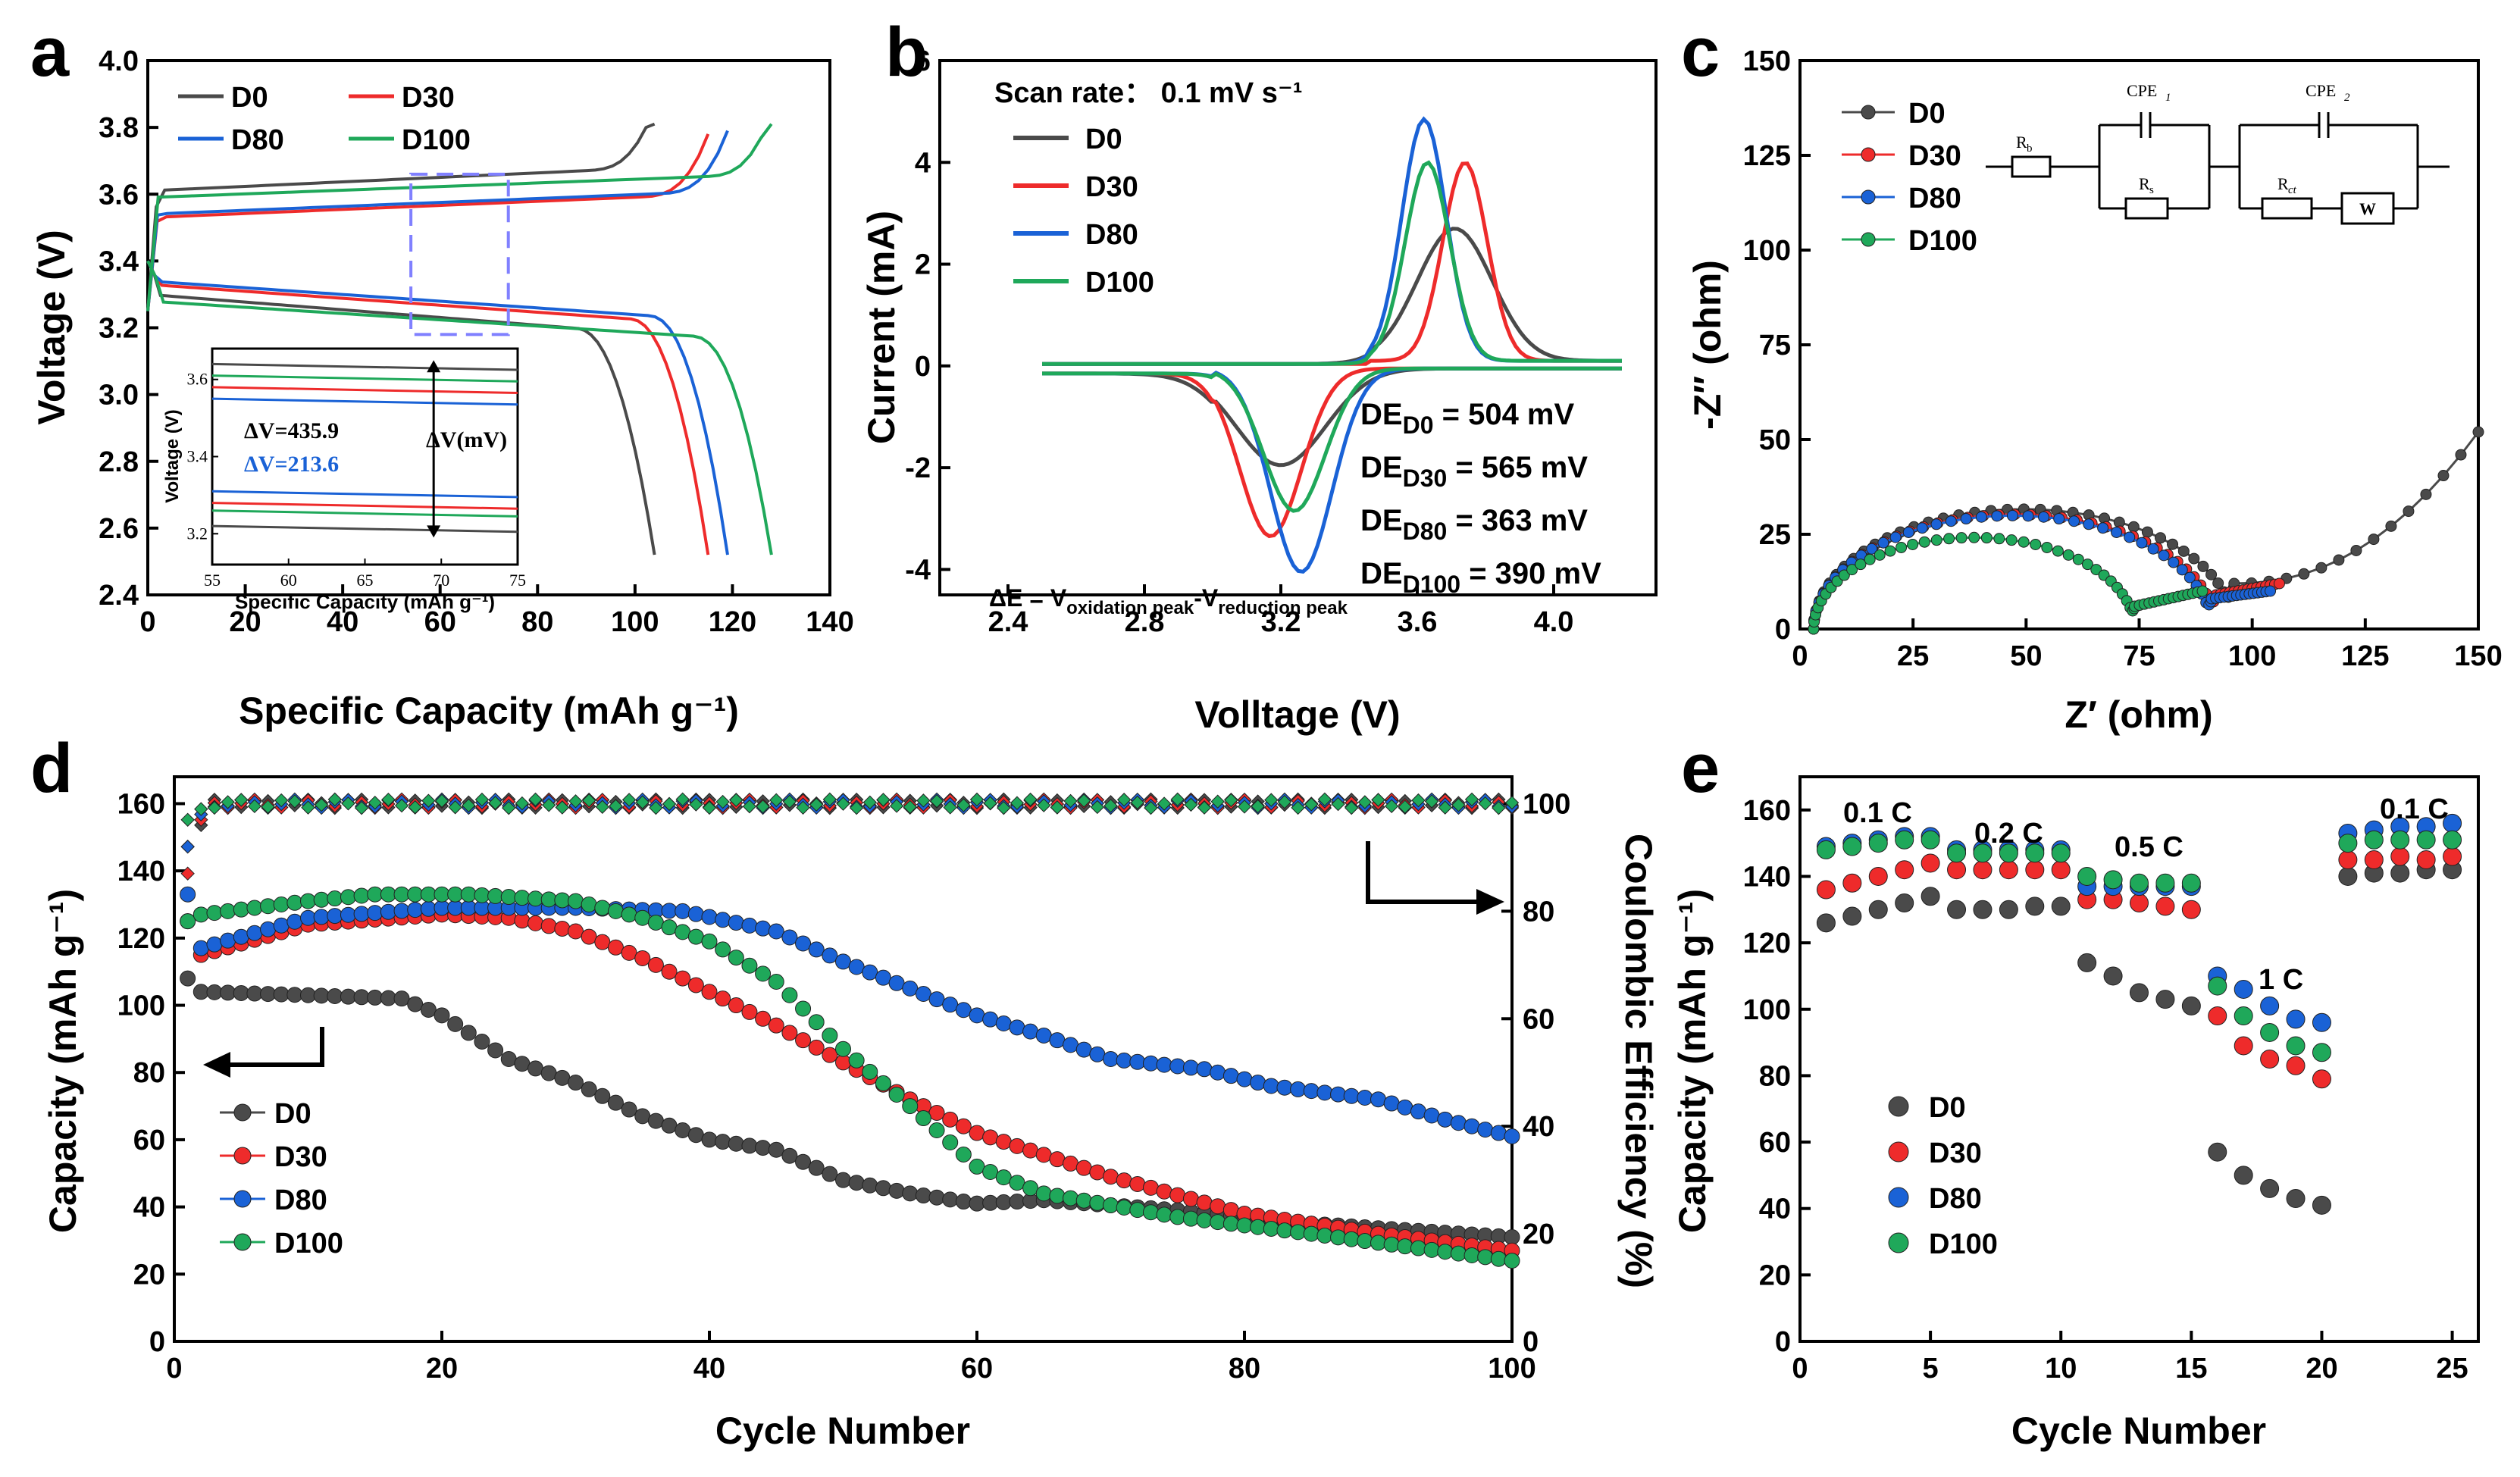  Describe the element at coordinates (1298, 327) in the screenshot. I see `b-axes-frame` at that location.